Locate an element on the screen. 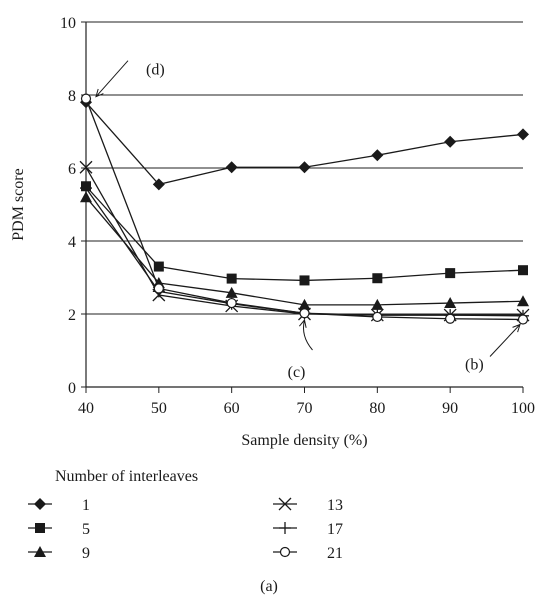 The image size is (539, 602). y-axis-label: PDM score is located at coordinates (18, 204).